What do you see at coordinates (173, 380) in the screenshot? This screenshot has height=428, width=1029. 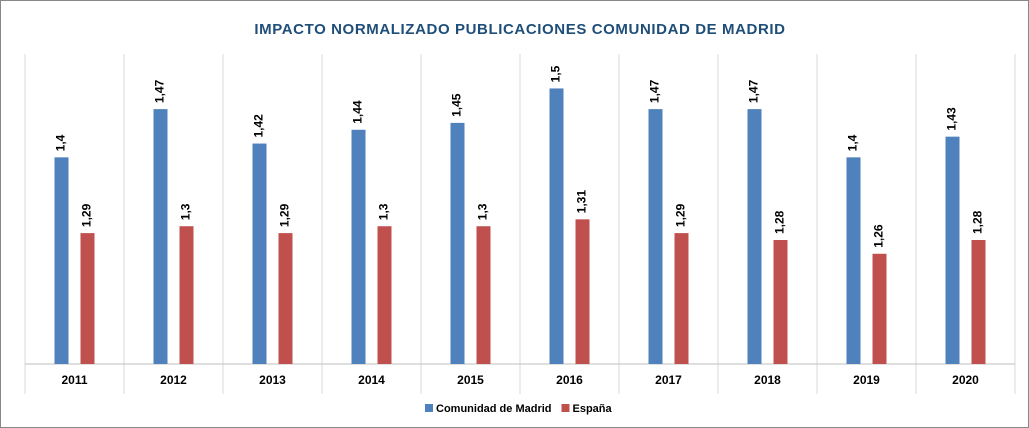 I see `x-tick-label: 2012` at bounding box center [173, 380].